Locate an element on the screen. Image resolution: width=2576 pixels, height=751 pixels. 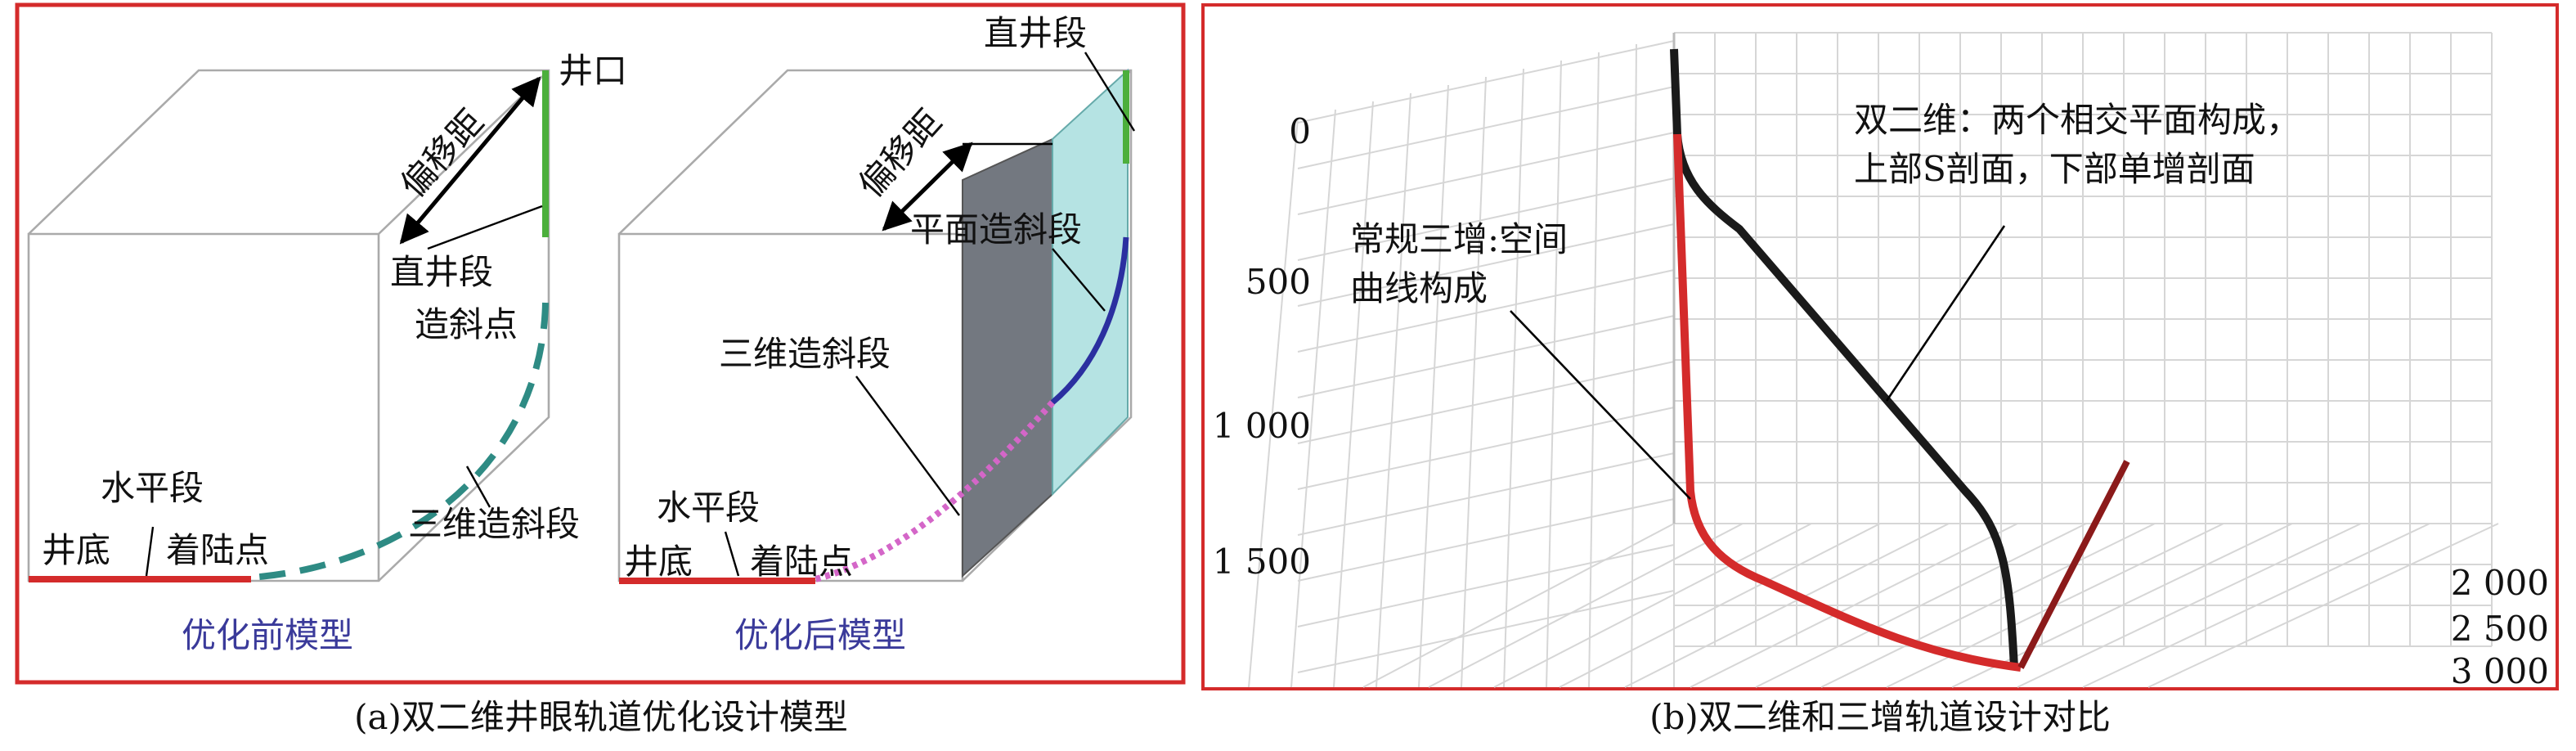
label: 2 500 is located at coordinates (2500, 629).